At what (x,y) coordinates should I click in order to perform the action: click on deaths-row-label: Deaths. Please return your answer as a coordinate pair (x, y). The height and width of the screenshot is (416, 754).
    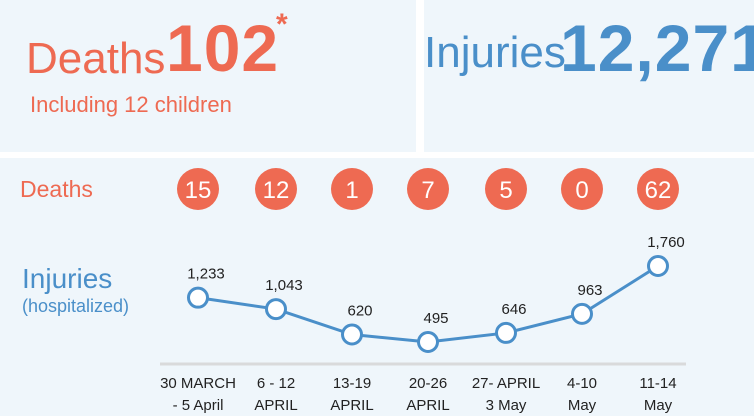
    Looking at the image, I should click on (56, 189).